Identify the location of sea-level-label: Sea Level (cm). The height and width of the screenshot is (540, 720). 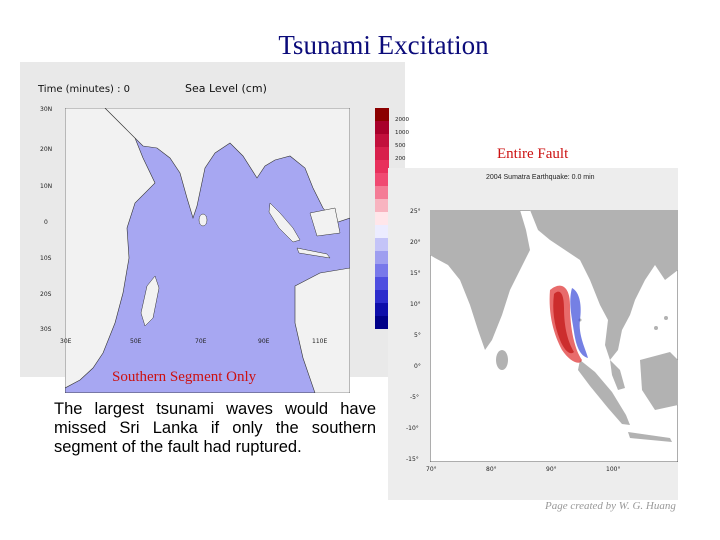
(226, 88).